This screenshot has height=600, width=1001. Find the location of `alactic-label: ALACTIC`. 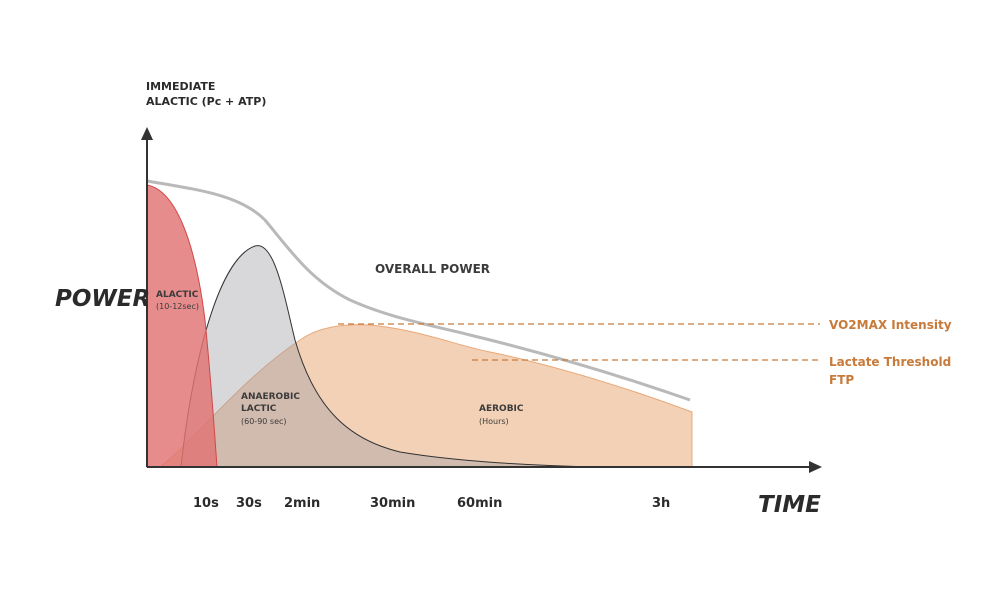

alactic-label: ALACTIC is located at coordinates (177, 295).